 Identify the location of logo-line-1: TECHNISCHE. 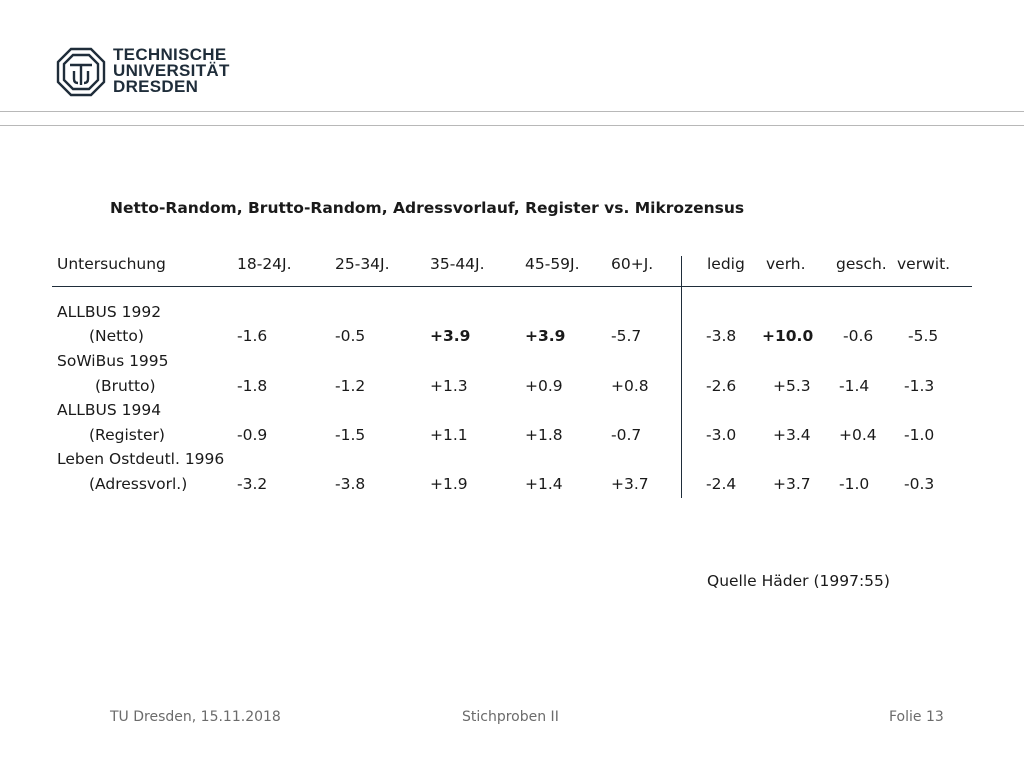
(170, 54).